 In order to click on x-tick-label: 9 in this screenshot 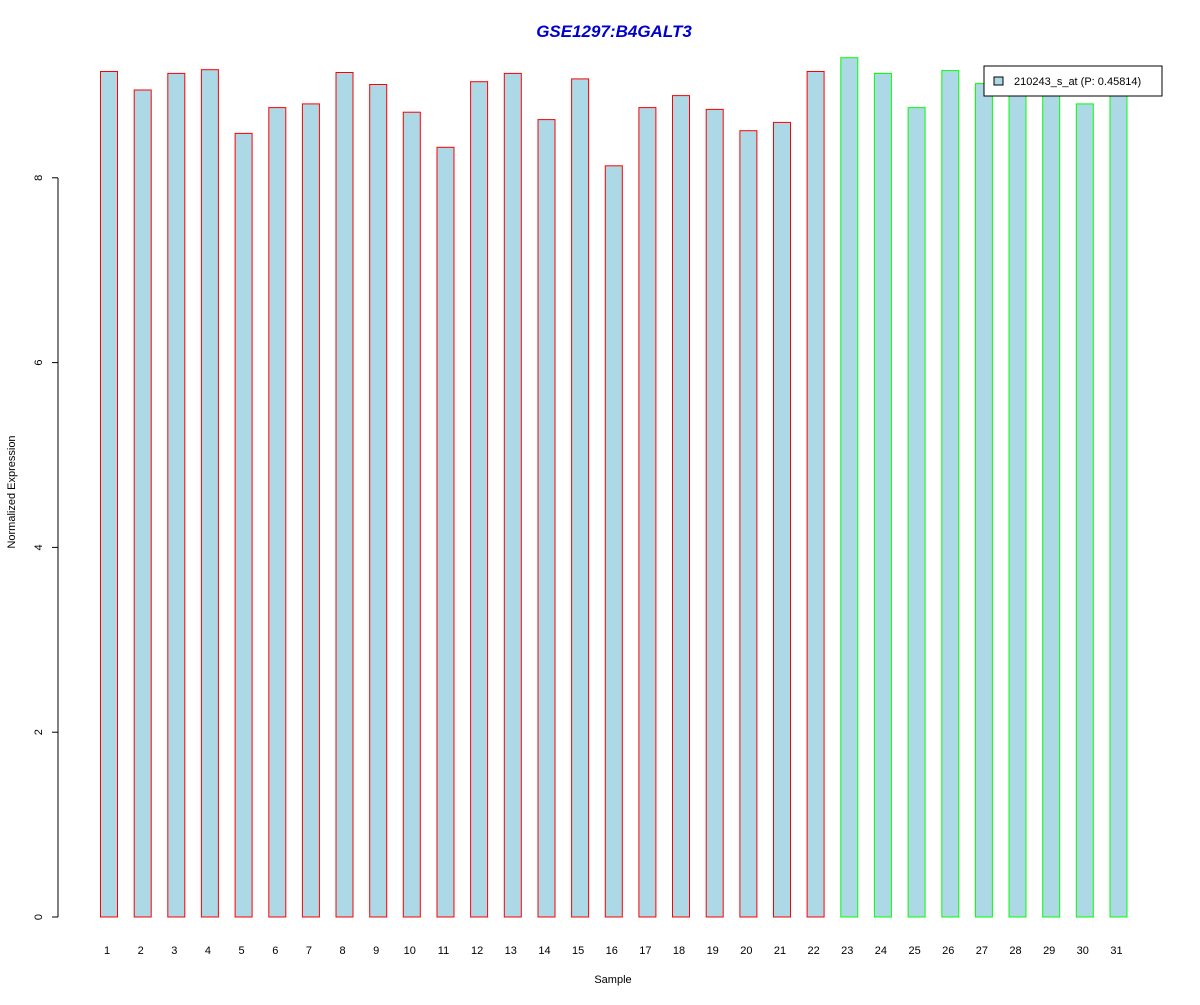, I will do `click(376, 951)`.